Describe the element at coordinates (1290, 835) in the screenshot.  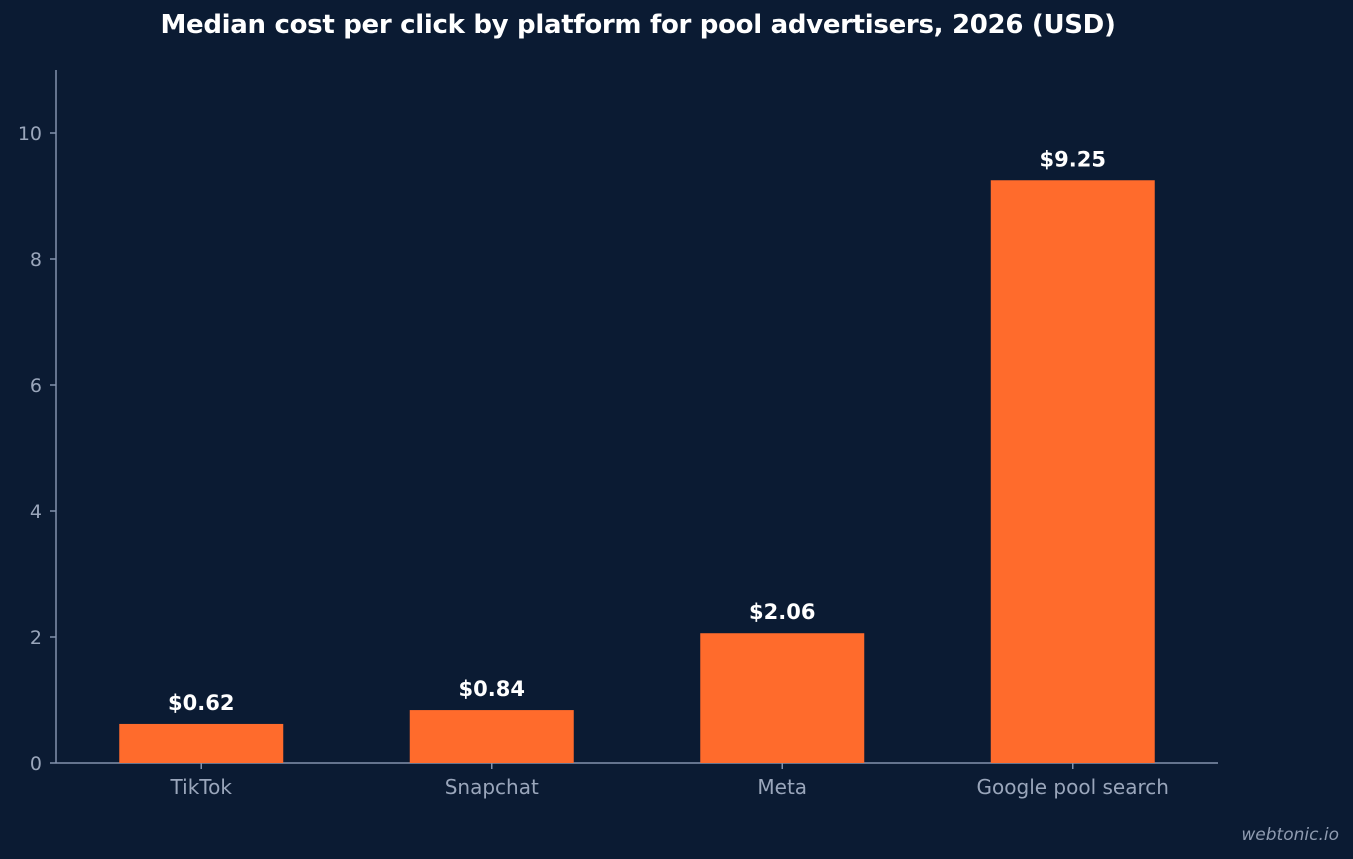
I see `watermark: webtonic.io` at that location.